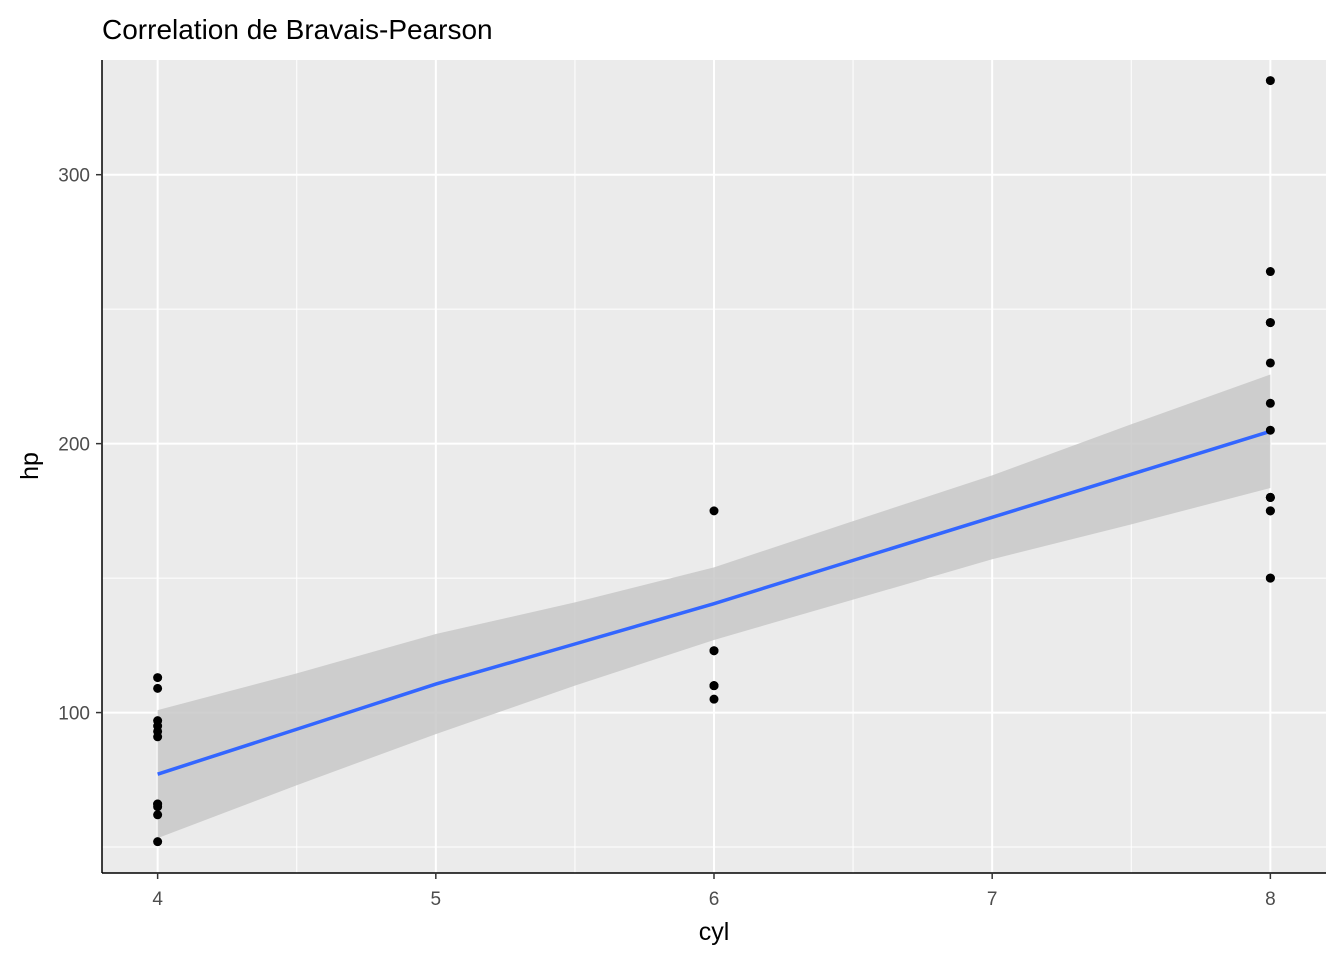  Describe the element at coordinates (297, 29) in the screenshot. I see `chart-title: Correlation de Bravais-Pearson` at that location.